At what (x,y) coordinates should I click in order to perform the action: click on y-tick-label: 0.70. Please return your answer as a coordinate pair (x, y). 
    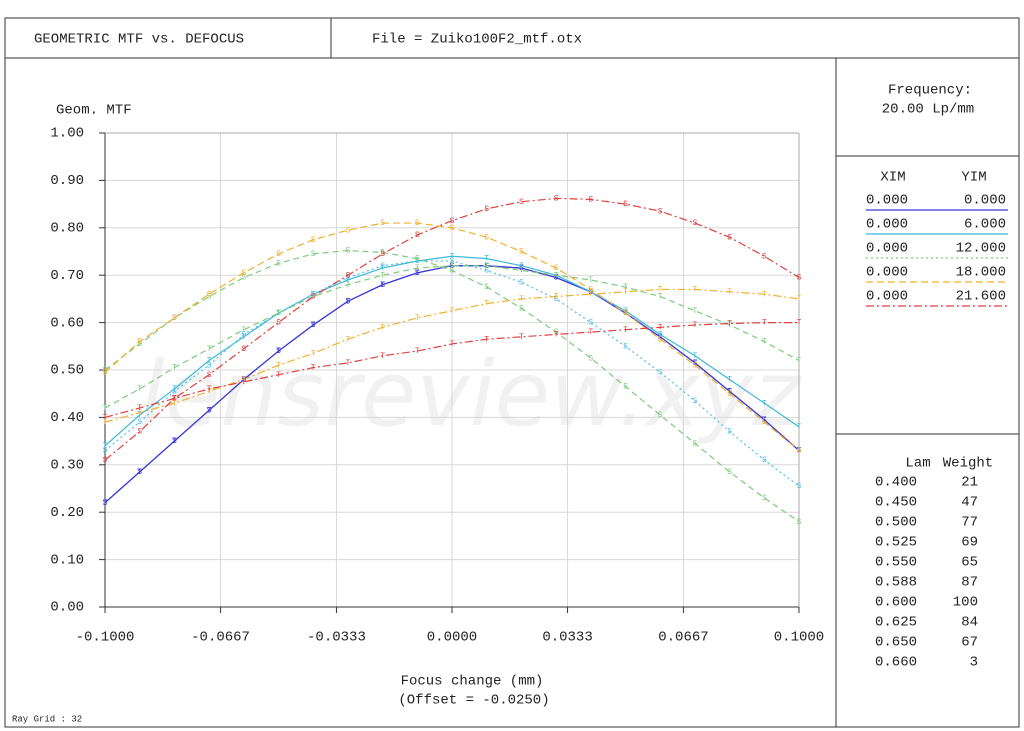
    Looking at the image, I should click on (67, 276).